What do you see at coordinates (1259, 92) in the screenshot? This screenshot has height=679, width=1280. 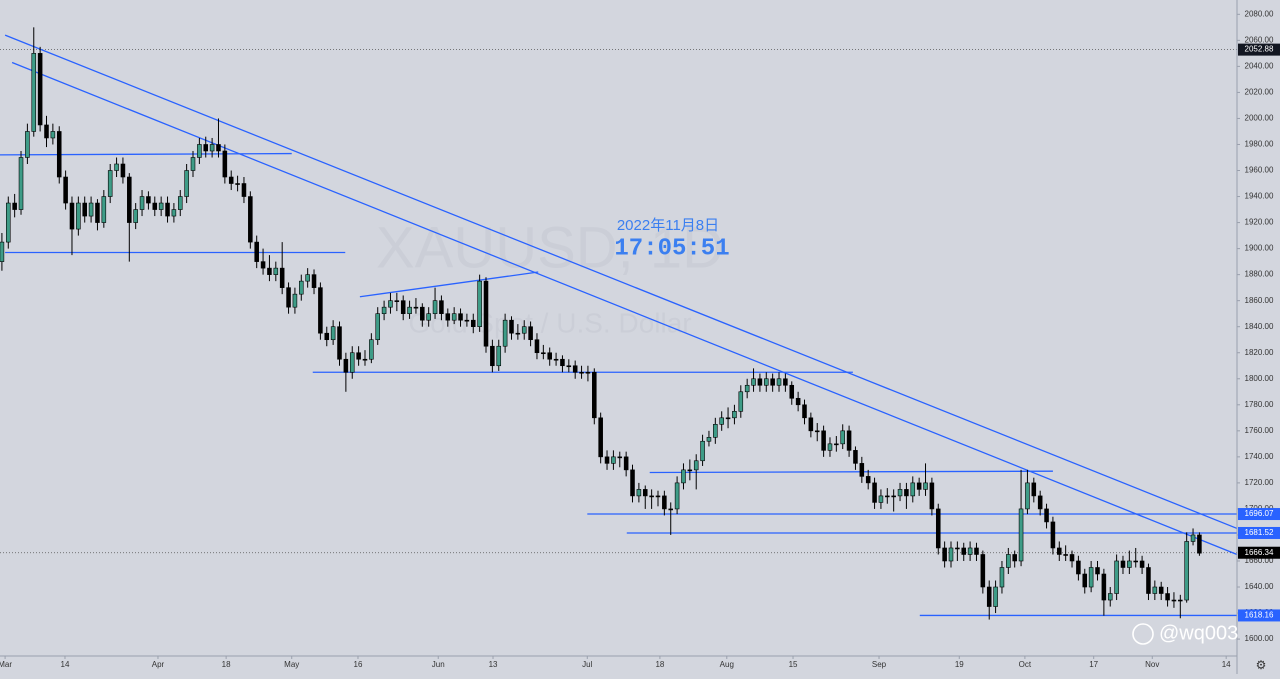 I see `y-tick-label: 2020.00` at bounding box center [1259, 92].